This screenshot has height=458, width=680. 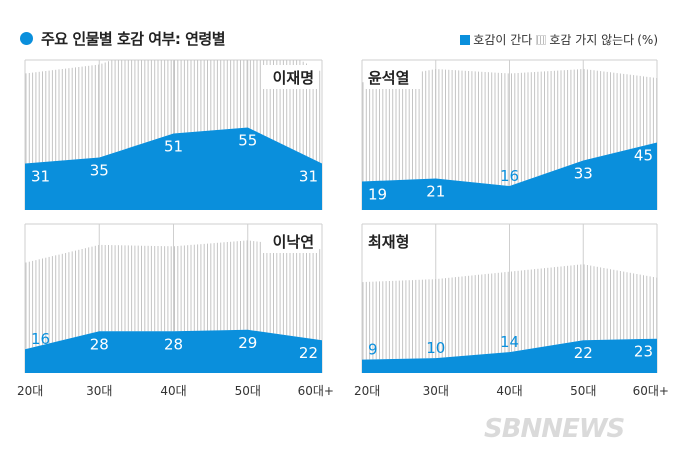 I want to click on legend-label-like: 호감이 간다, so click(x=503, y=40).